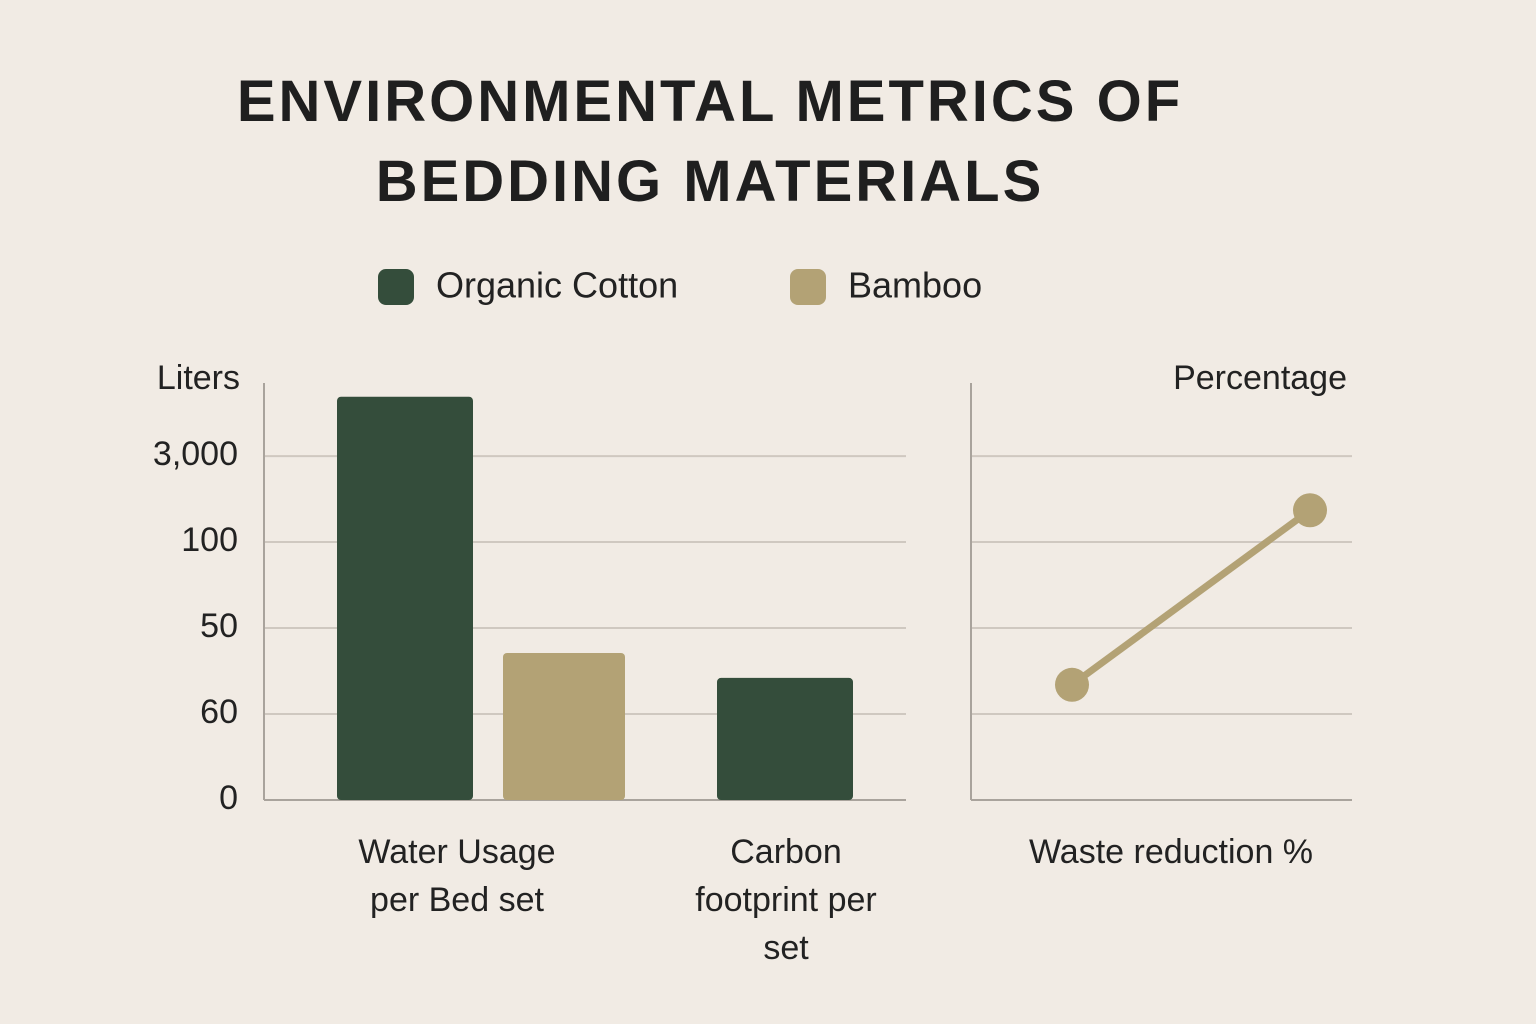 This screenshot has width=1536, height=1024. What do you see at coordinates (457, 876) in the screenshot?
I see `x-tick-label: Water Usage per Bed set` at bounding box center [457, 876].